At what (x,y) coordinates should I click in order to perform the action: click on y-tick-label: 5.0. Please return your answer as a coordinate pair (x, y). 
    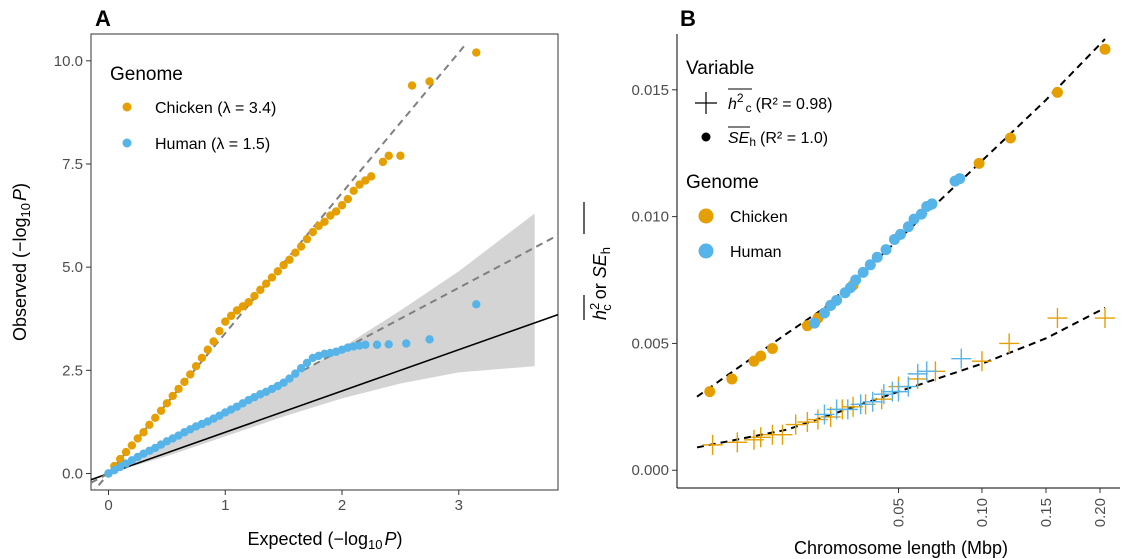
    Looking at the image, I should click on (72, 267).